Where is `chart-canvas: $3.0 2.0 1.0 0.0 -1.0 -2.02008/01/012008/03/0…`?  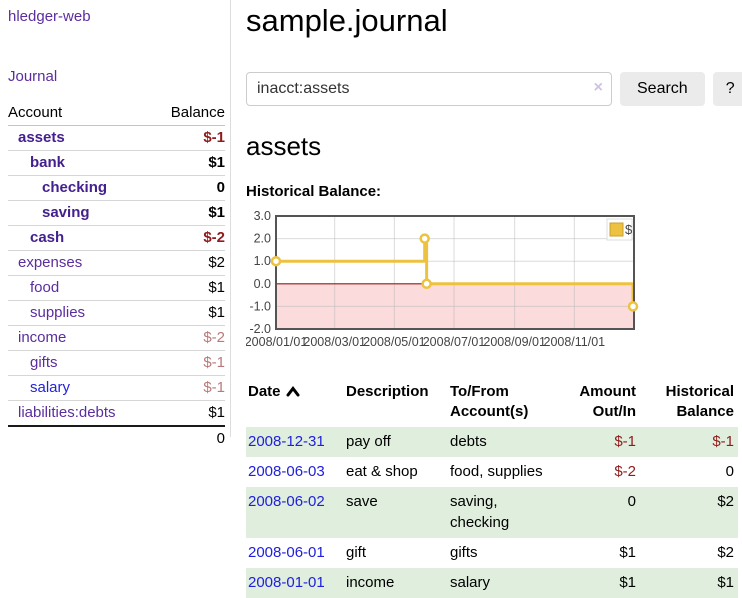 chart-canvas: $3.0 2.0 1.0 0.0 -1.0 -2.02008/01/012008/03/0… is located at coordinates (442, 279).